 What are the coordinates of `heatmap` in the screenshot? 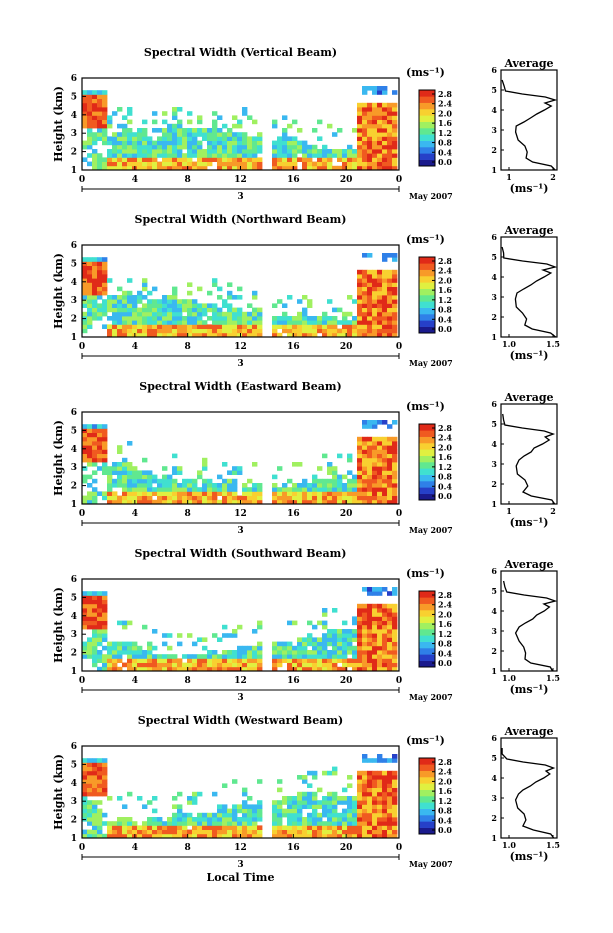 It's located at (240, 462).